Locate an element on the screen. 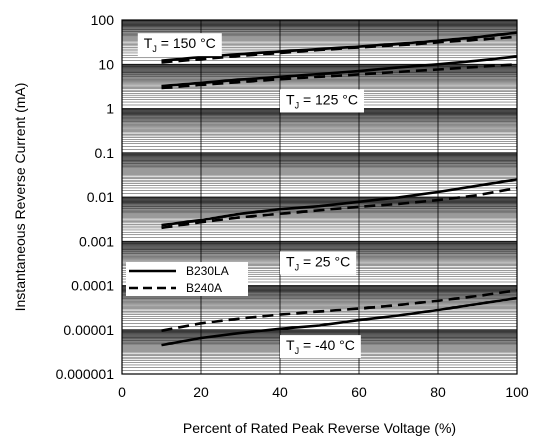 This screenshot has height=439, width=537. y-tick-label: 10 is located at coordinates (106, 64).